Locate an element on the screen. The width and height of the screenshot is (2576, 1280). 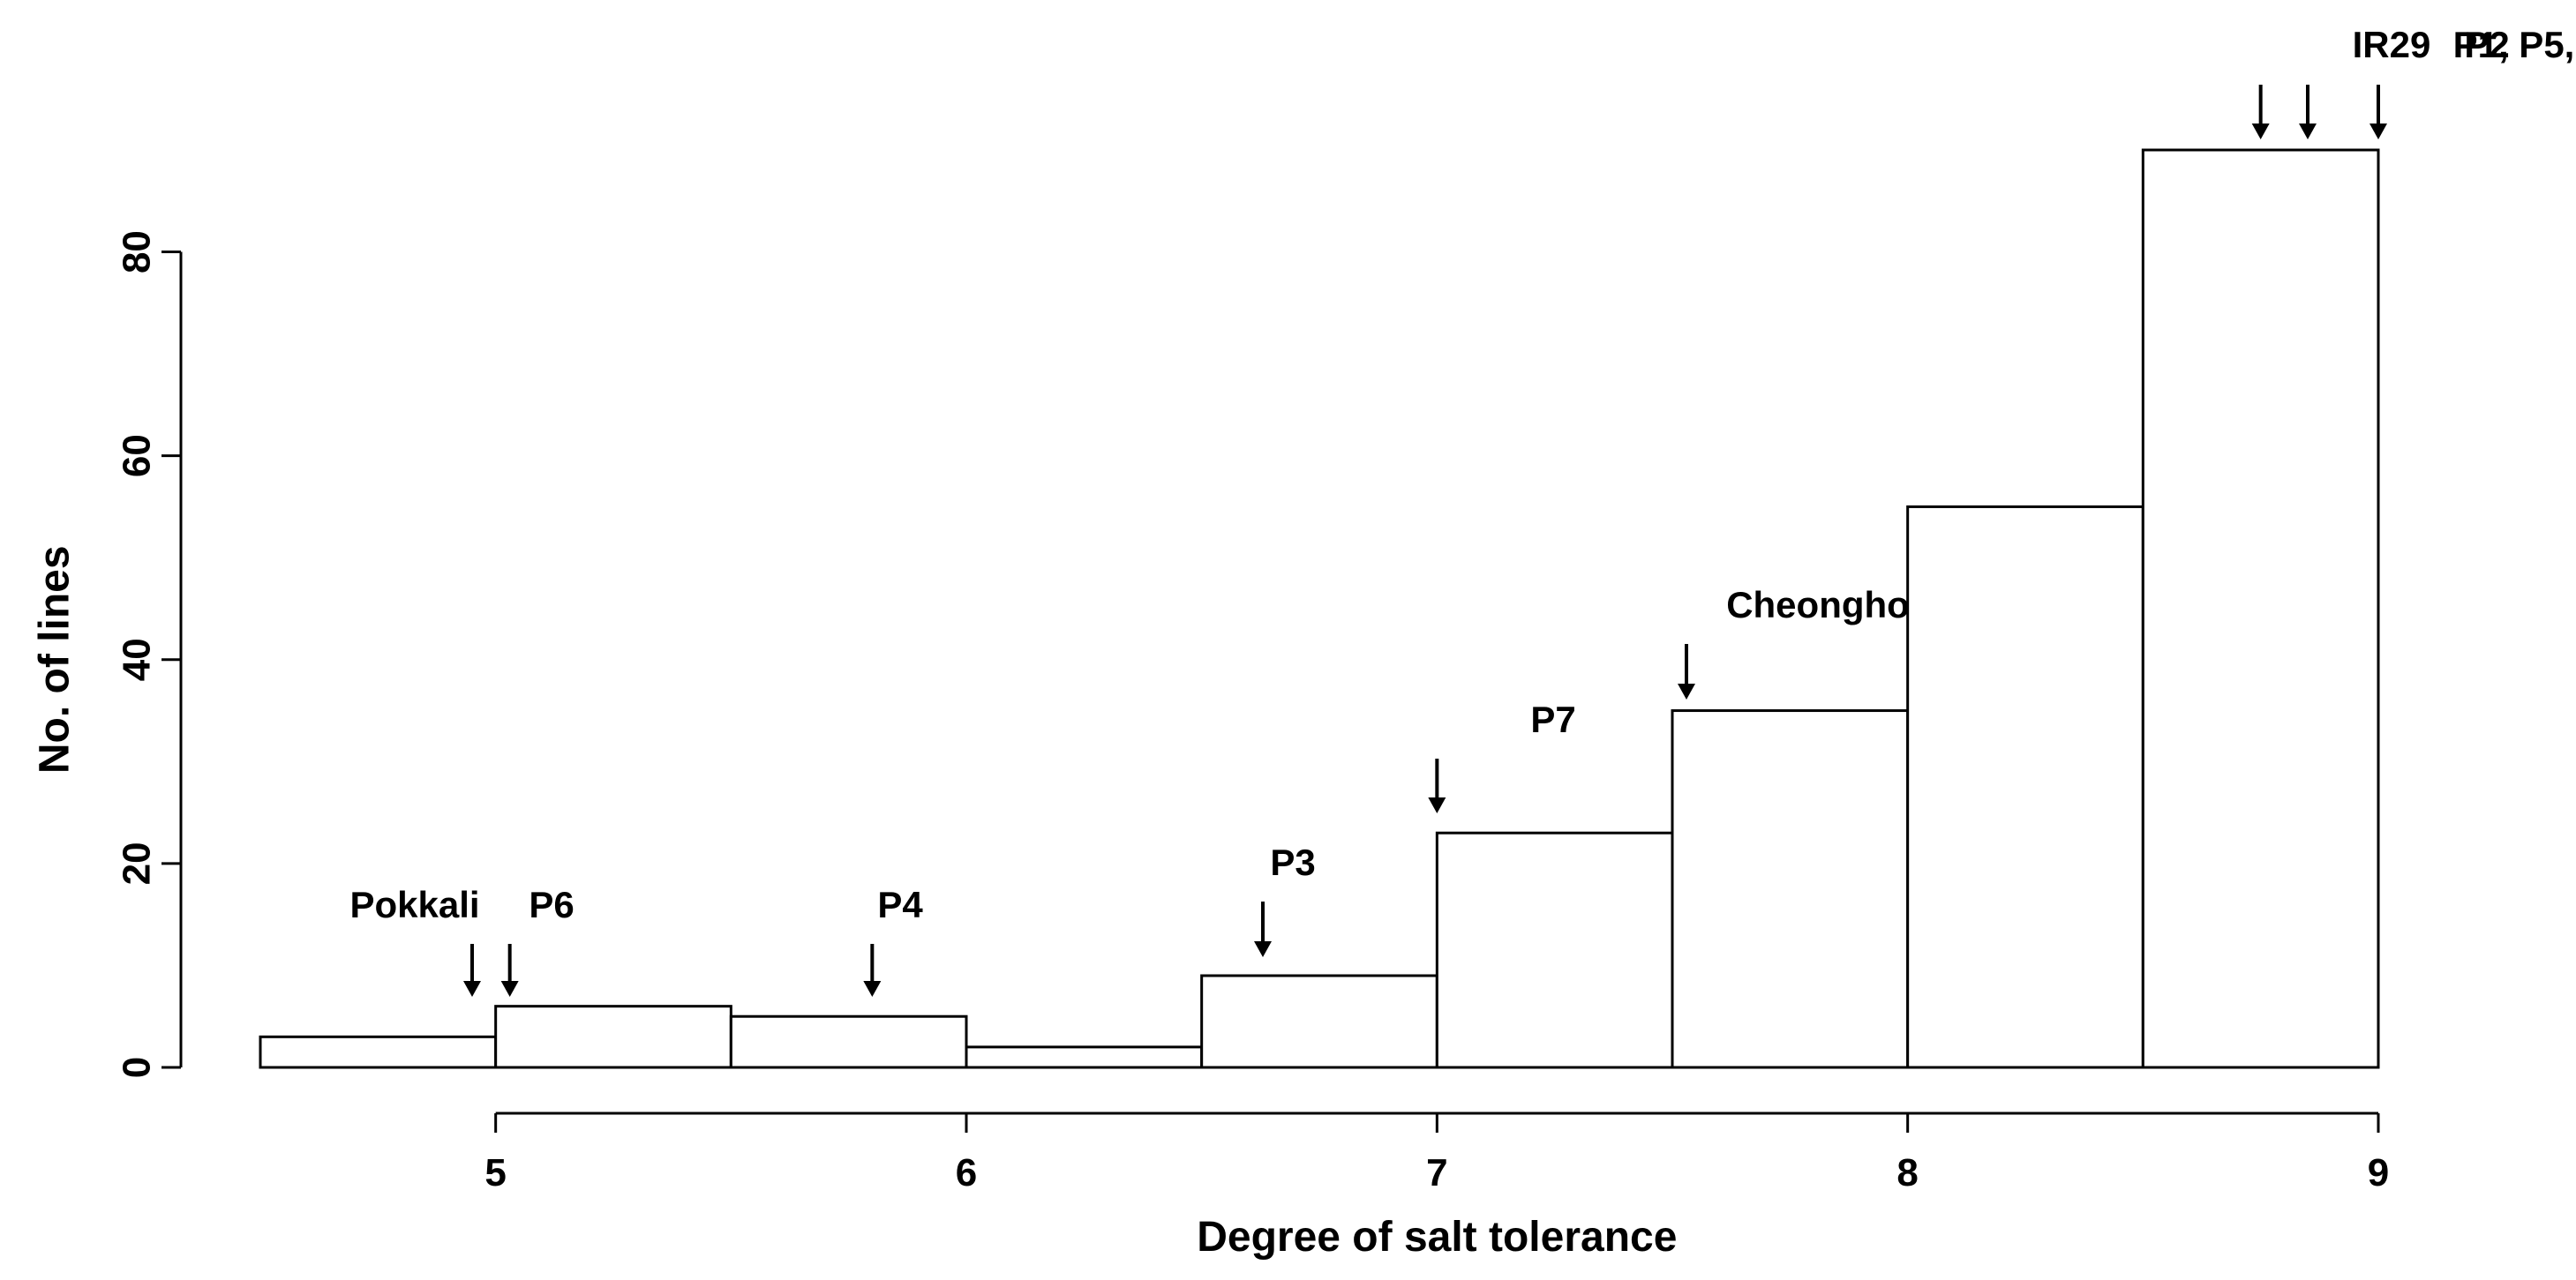
annotation-1: Pokkali is located at coordinates (415, 940).